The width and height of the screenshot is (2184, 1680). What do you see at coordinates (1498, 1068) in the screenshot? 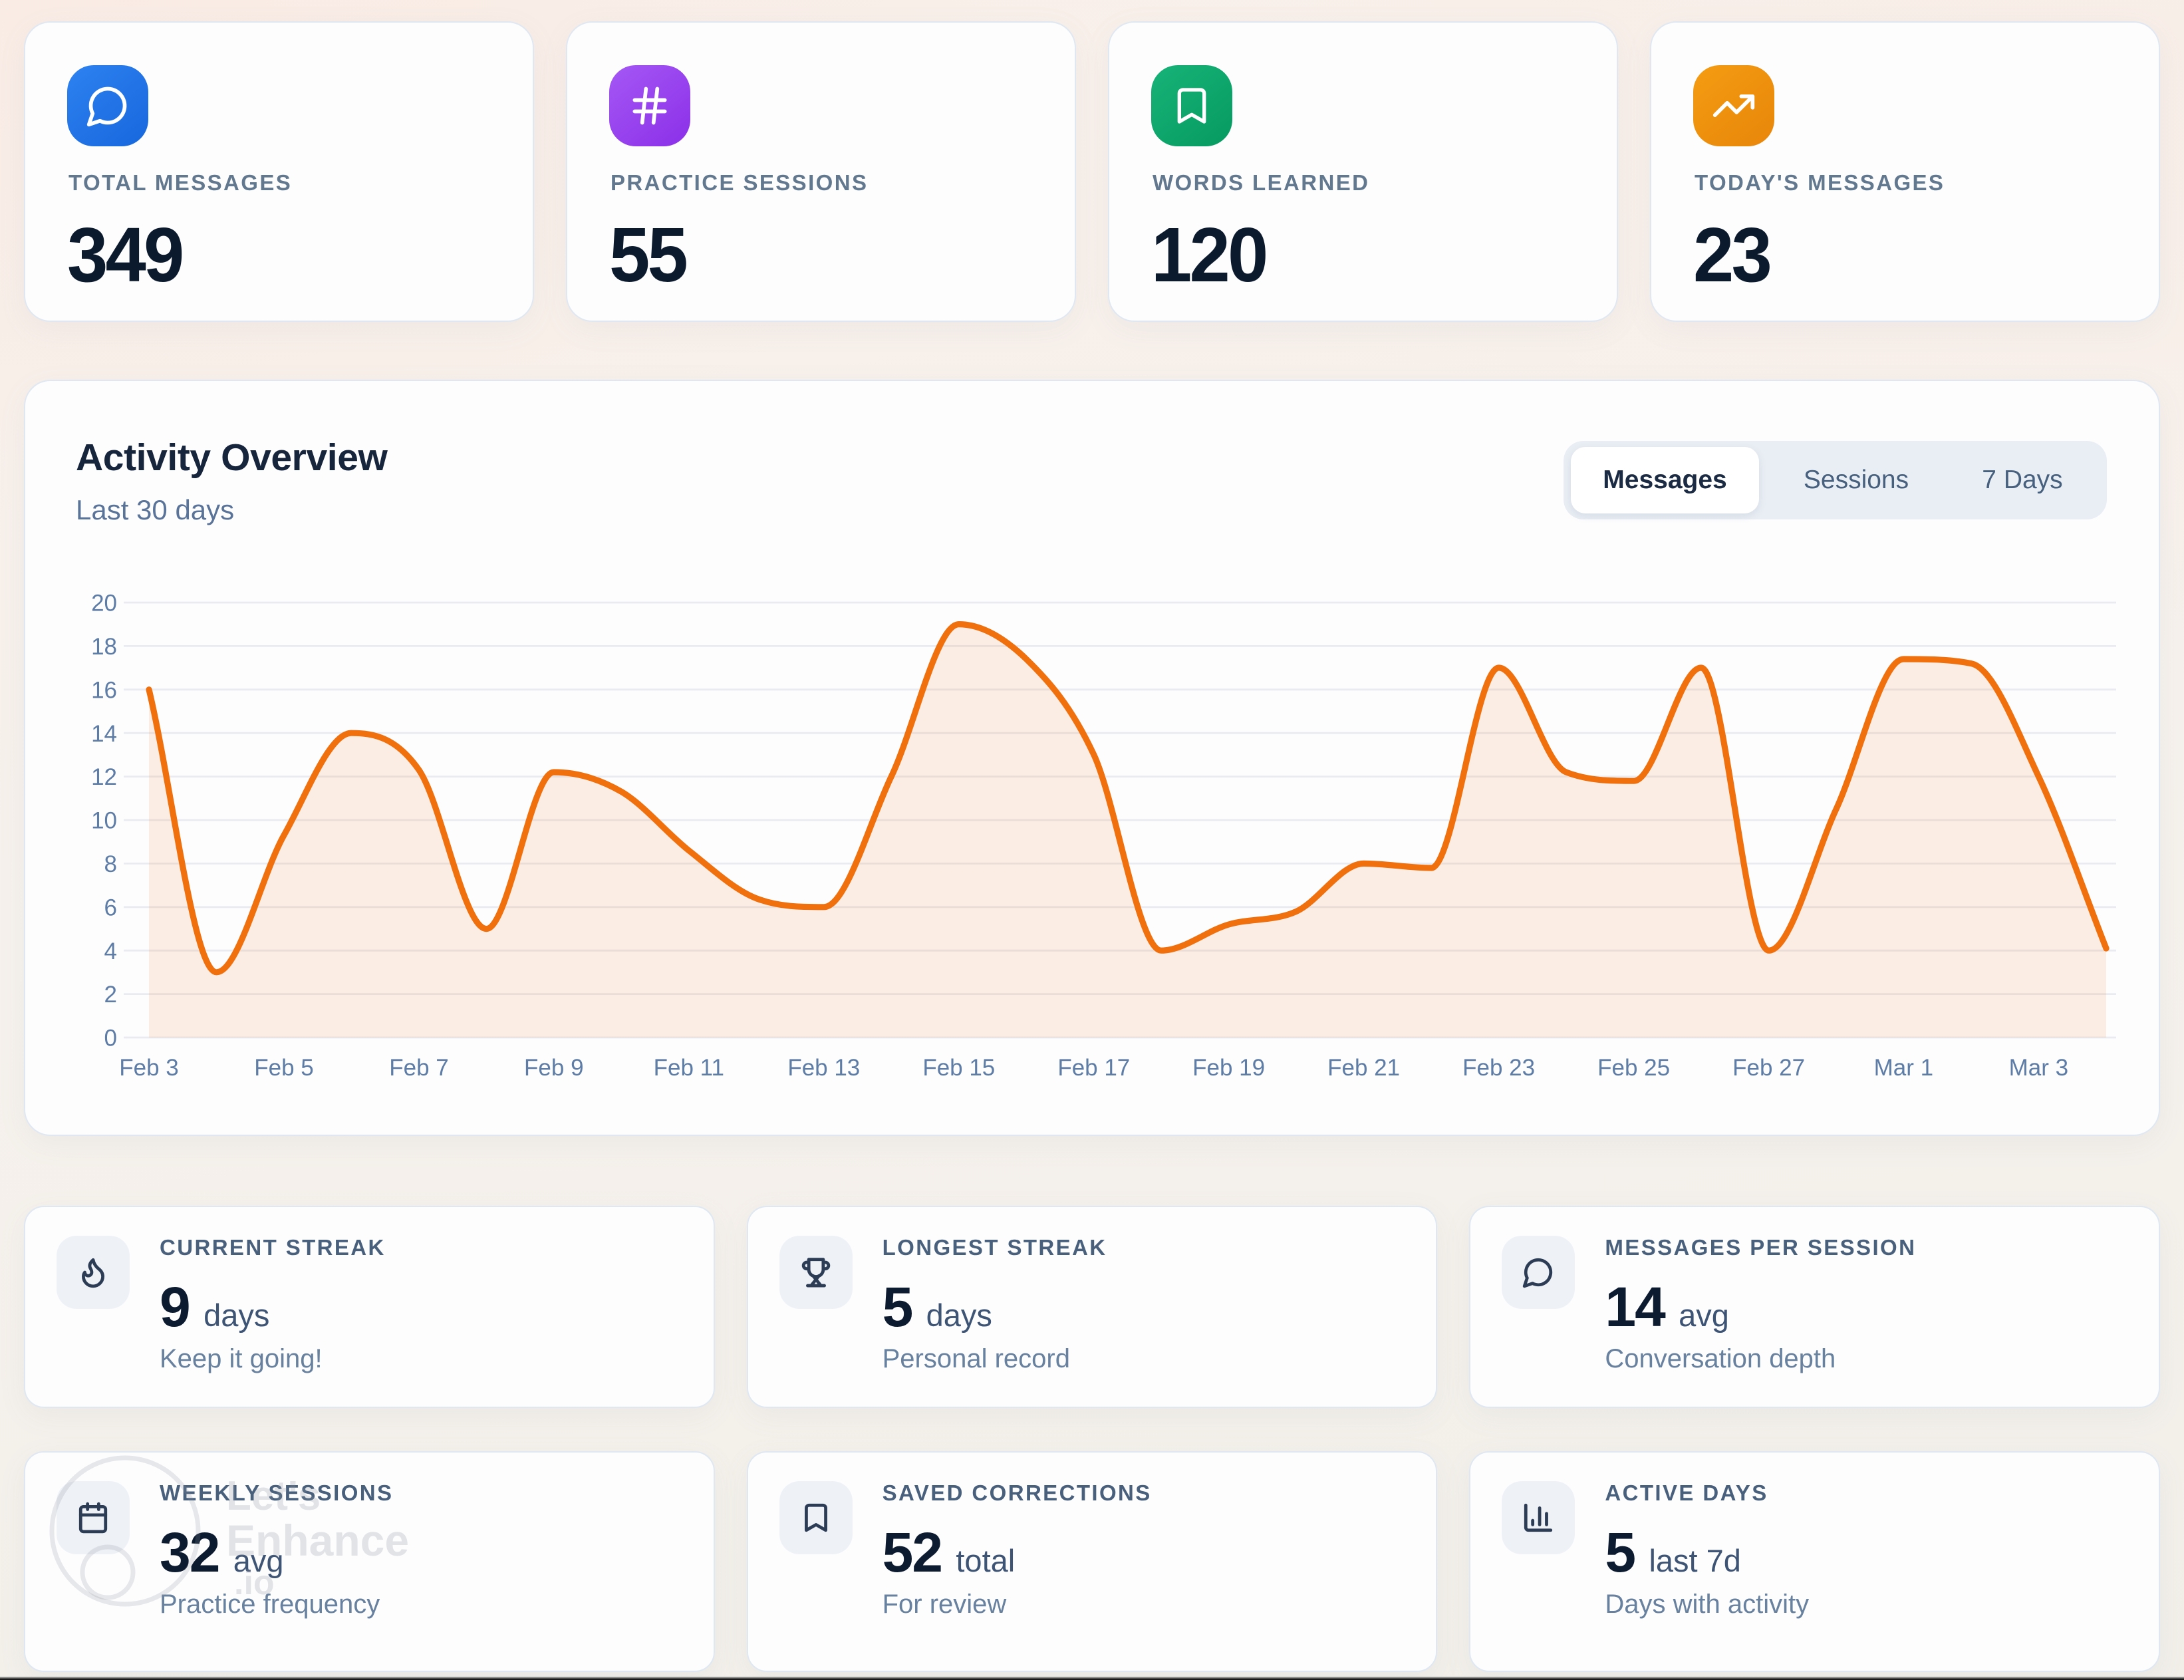
I see `svg-text: Feb 23` at bounding box center [1498, 1068].